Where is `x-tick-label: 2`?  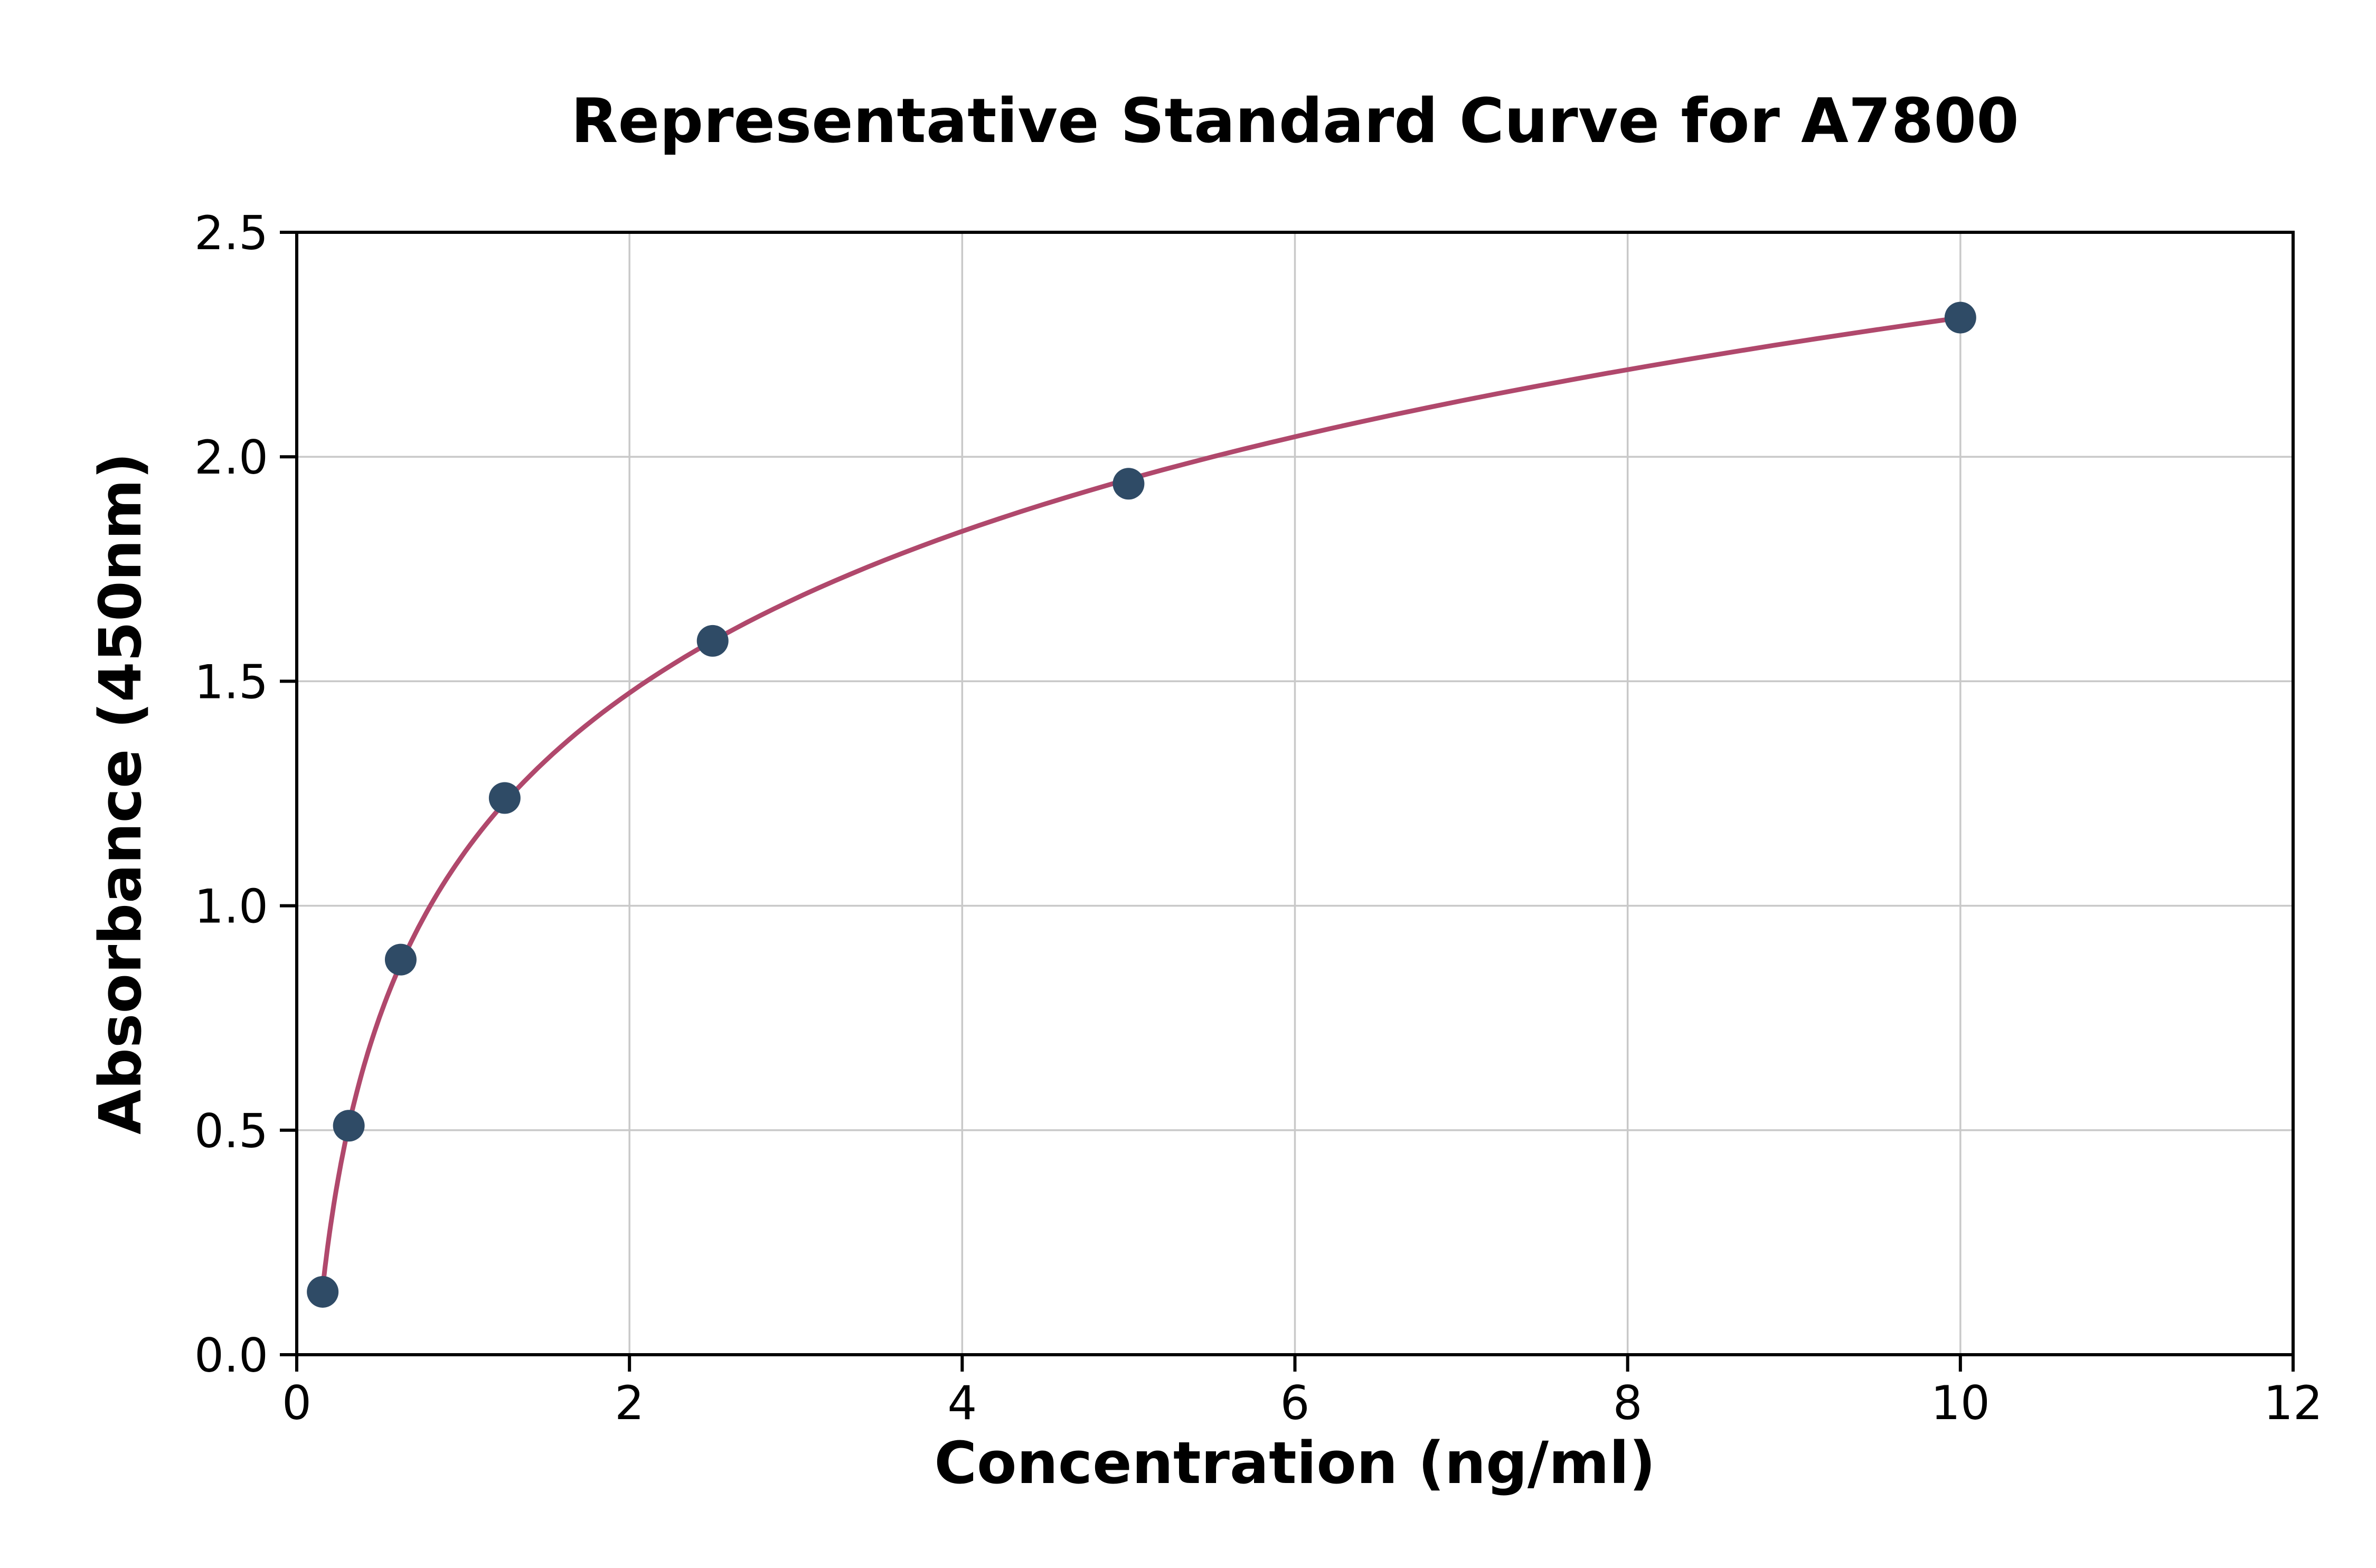
x-tick-label: 2 is located at coordinates (629, 1403).